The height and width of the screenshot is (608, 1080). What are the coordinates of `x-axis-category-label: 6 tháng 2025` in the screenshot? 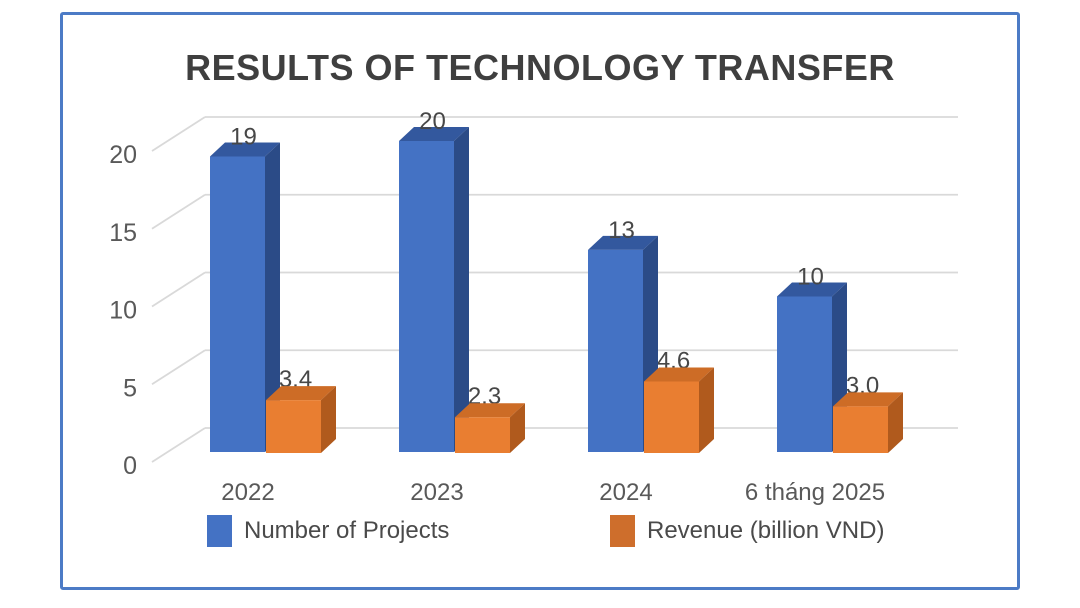 It's located at (815, 492).